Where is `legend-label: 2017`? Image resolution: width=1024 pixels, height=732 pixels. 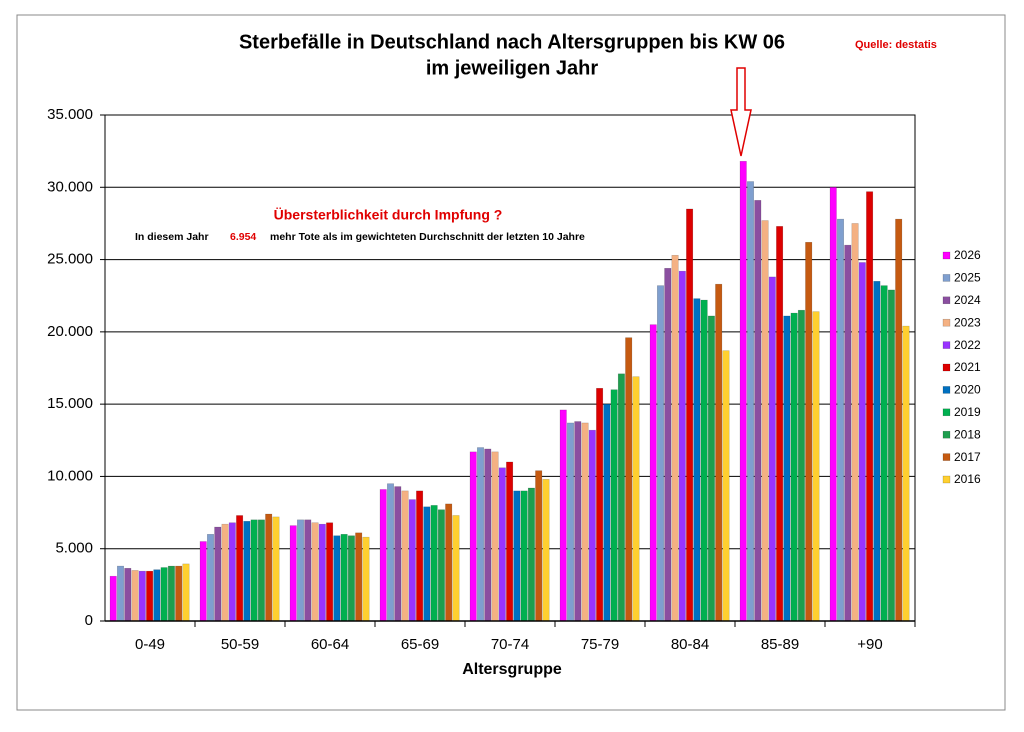 legend-label: 2017 is located at coordinates (967, 457).